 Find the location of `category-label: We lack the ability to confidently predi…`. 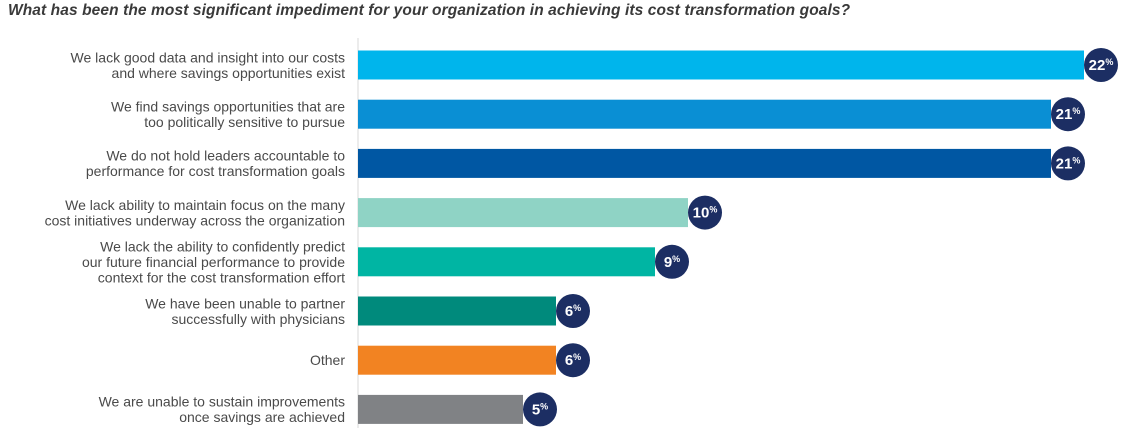

category-label: We lack the ability to confidently predi… is located at coordinates (213, 261).